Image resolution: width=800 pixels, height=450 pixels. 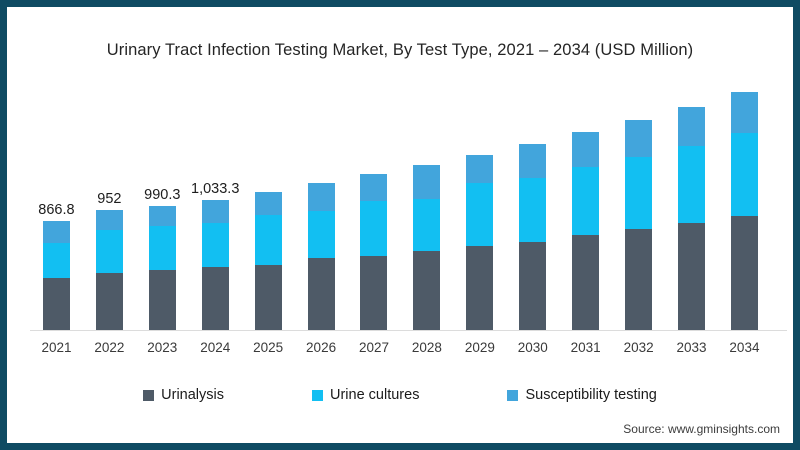 I want to click on x-axis-tick-label: 2029, so click(x=479, y=347).